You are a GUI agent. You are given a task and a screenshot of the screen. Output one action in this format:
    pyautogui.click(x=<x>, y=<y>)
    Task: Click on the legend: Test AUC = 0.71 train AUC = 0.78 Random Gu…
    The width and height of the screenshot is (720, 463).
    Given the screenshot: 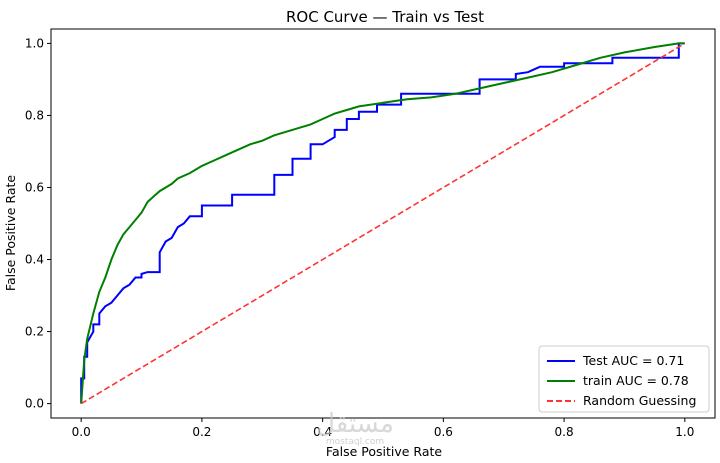 What is the action you would take?
    pyautogui.click(x=624, y=379)
    